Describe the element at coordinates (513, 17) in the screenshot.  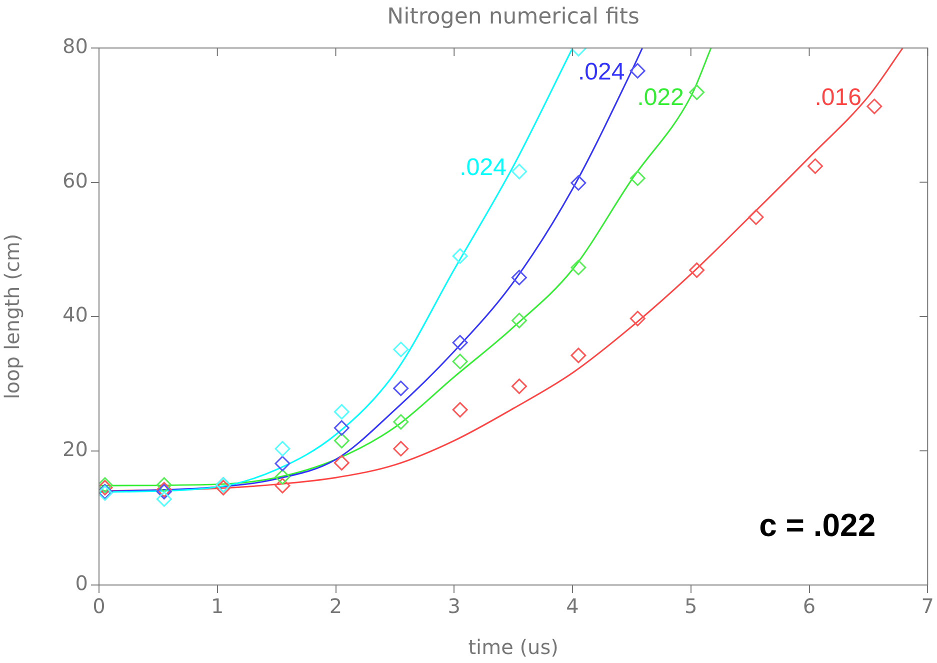
I see `chart-title: Nitrogen numerical fits` at that location.